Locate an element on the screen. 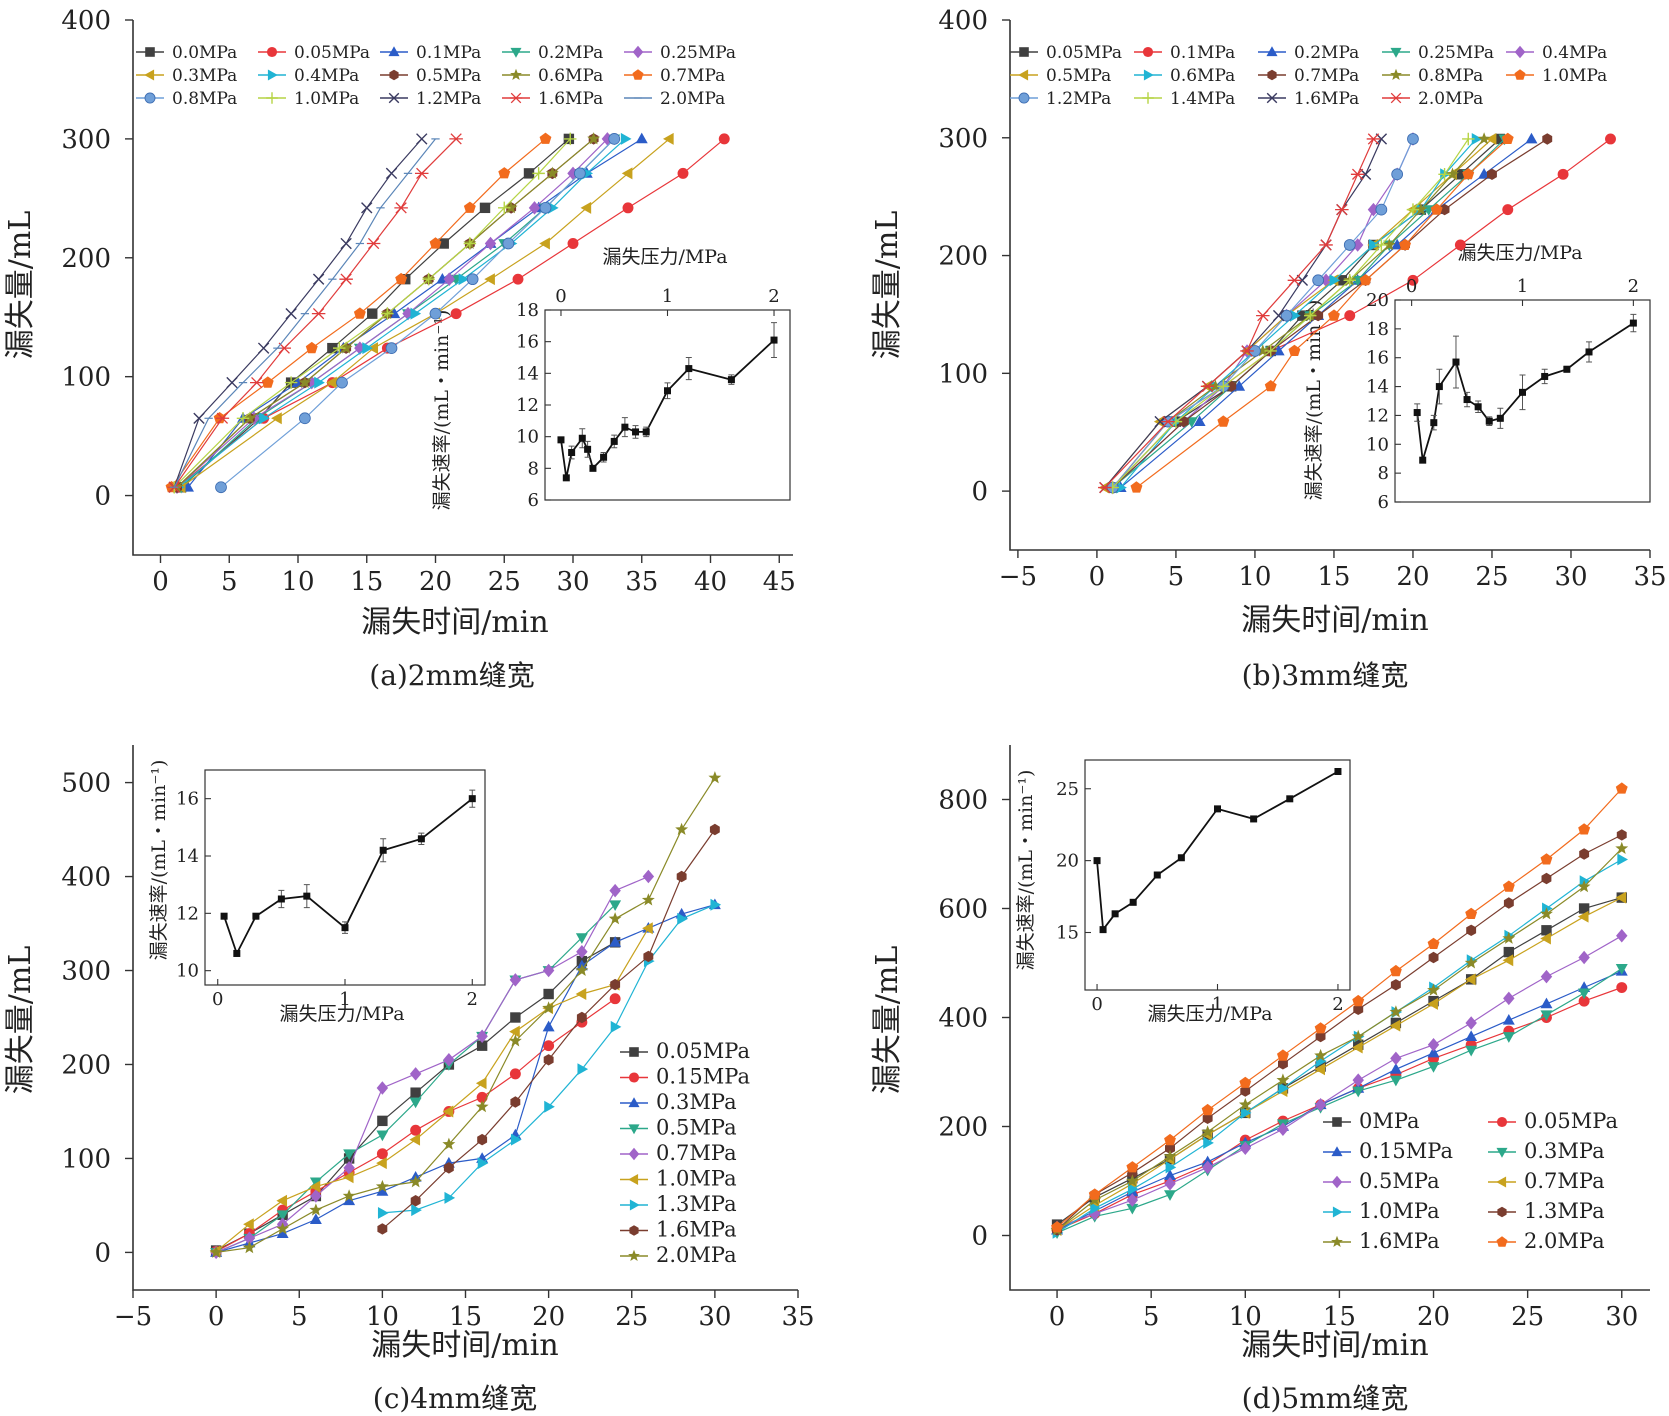 The width and height of the screenshot is (1669, 1416). inset-series-line is located at coordinates (1217, 851).